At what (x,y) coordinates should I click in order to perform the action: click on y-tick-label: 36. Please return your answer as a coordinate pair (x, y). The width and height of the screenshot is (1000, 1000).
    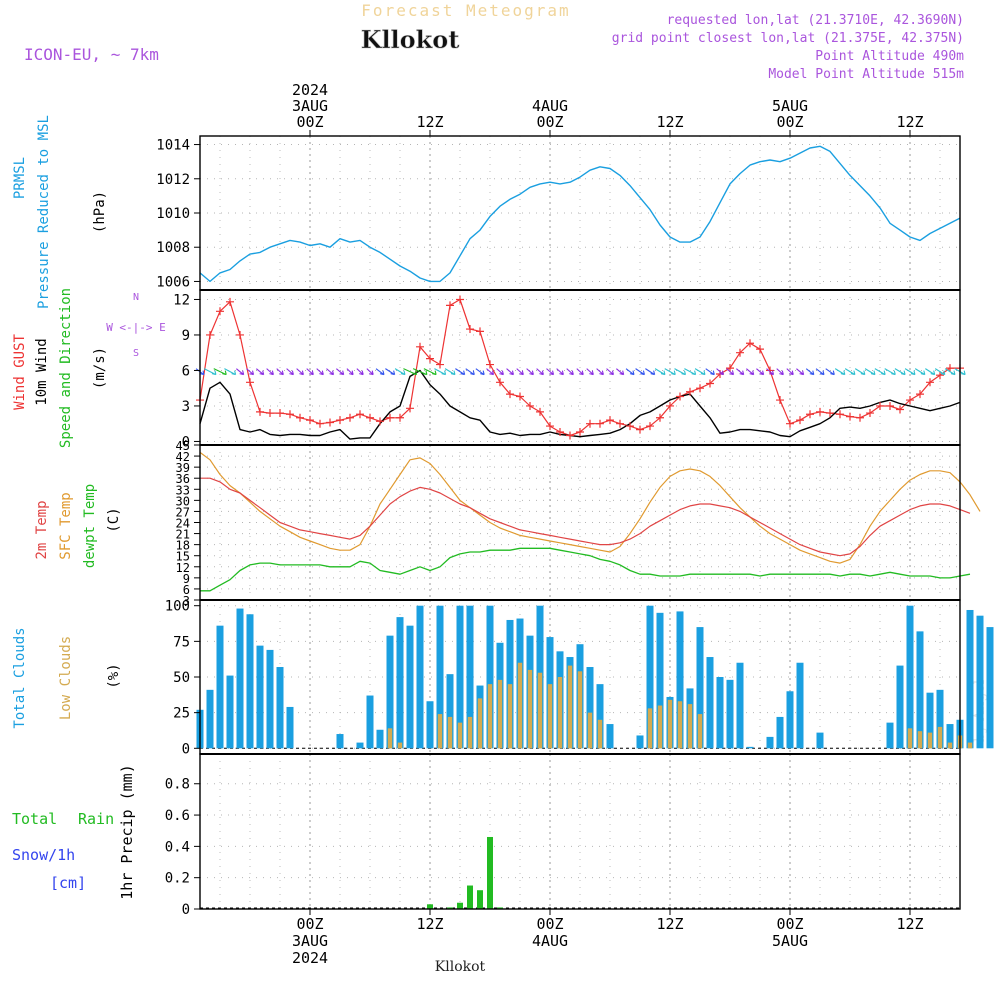
    Looking at the image, I should click on (183, 479).